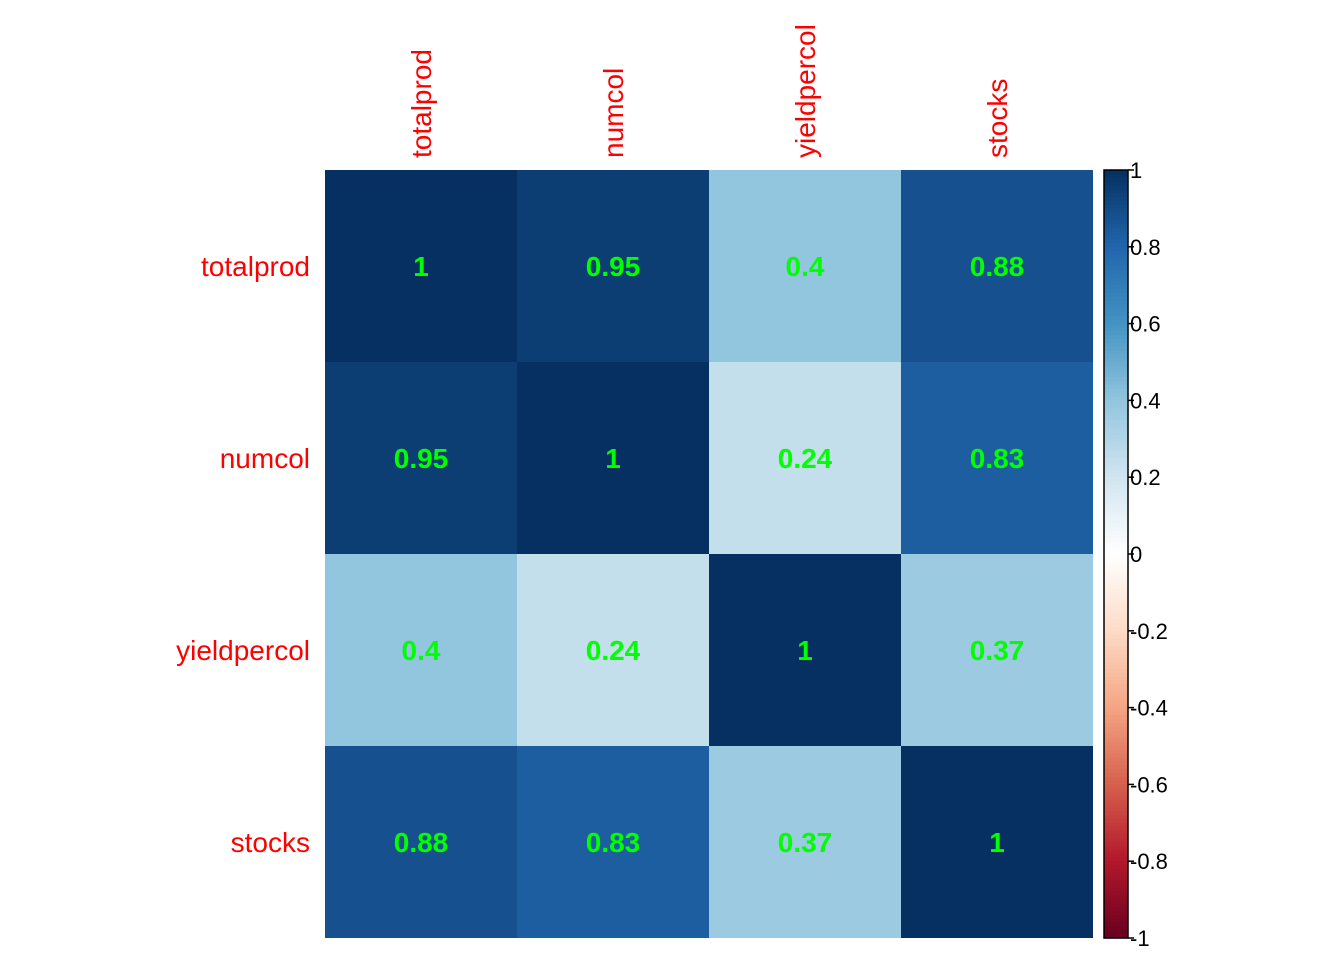  Describe the element at coordinates (1149, 631) in the screenshot. I see `colorbar-tick-label: -0.2` at that location.